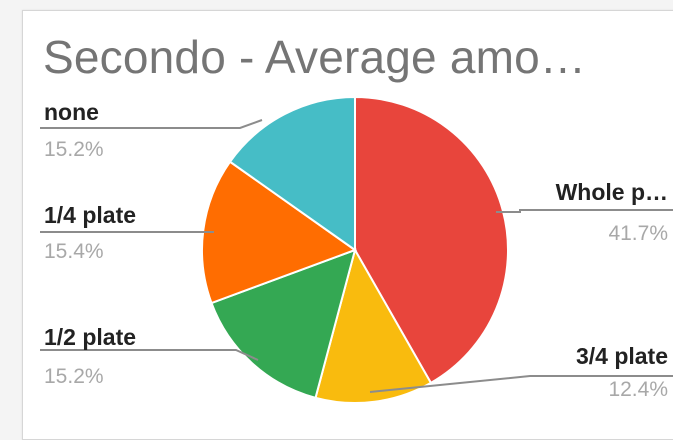 This screenshot has height=440, width=673. What do you see at coordinates (90, 215) in the screenshot?
I see `label-quarter: 1/4 plate` at bounding box center [90, 215].